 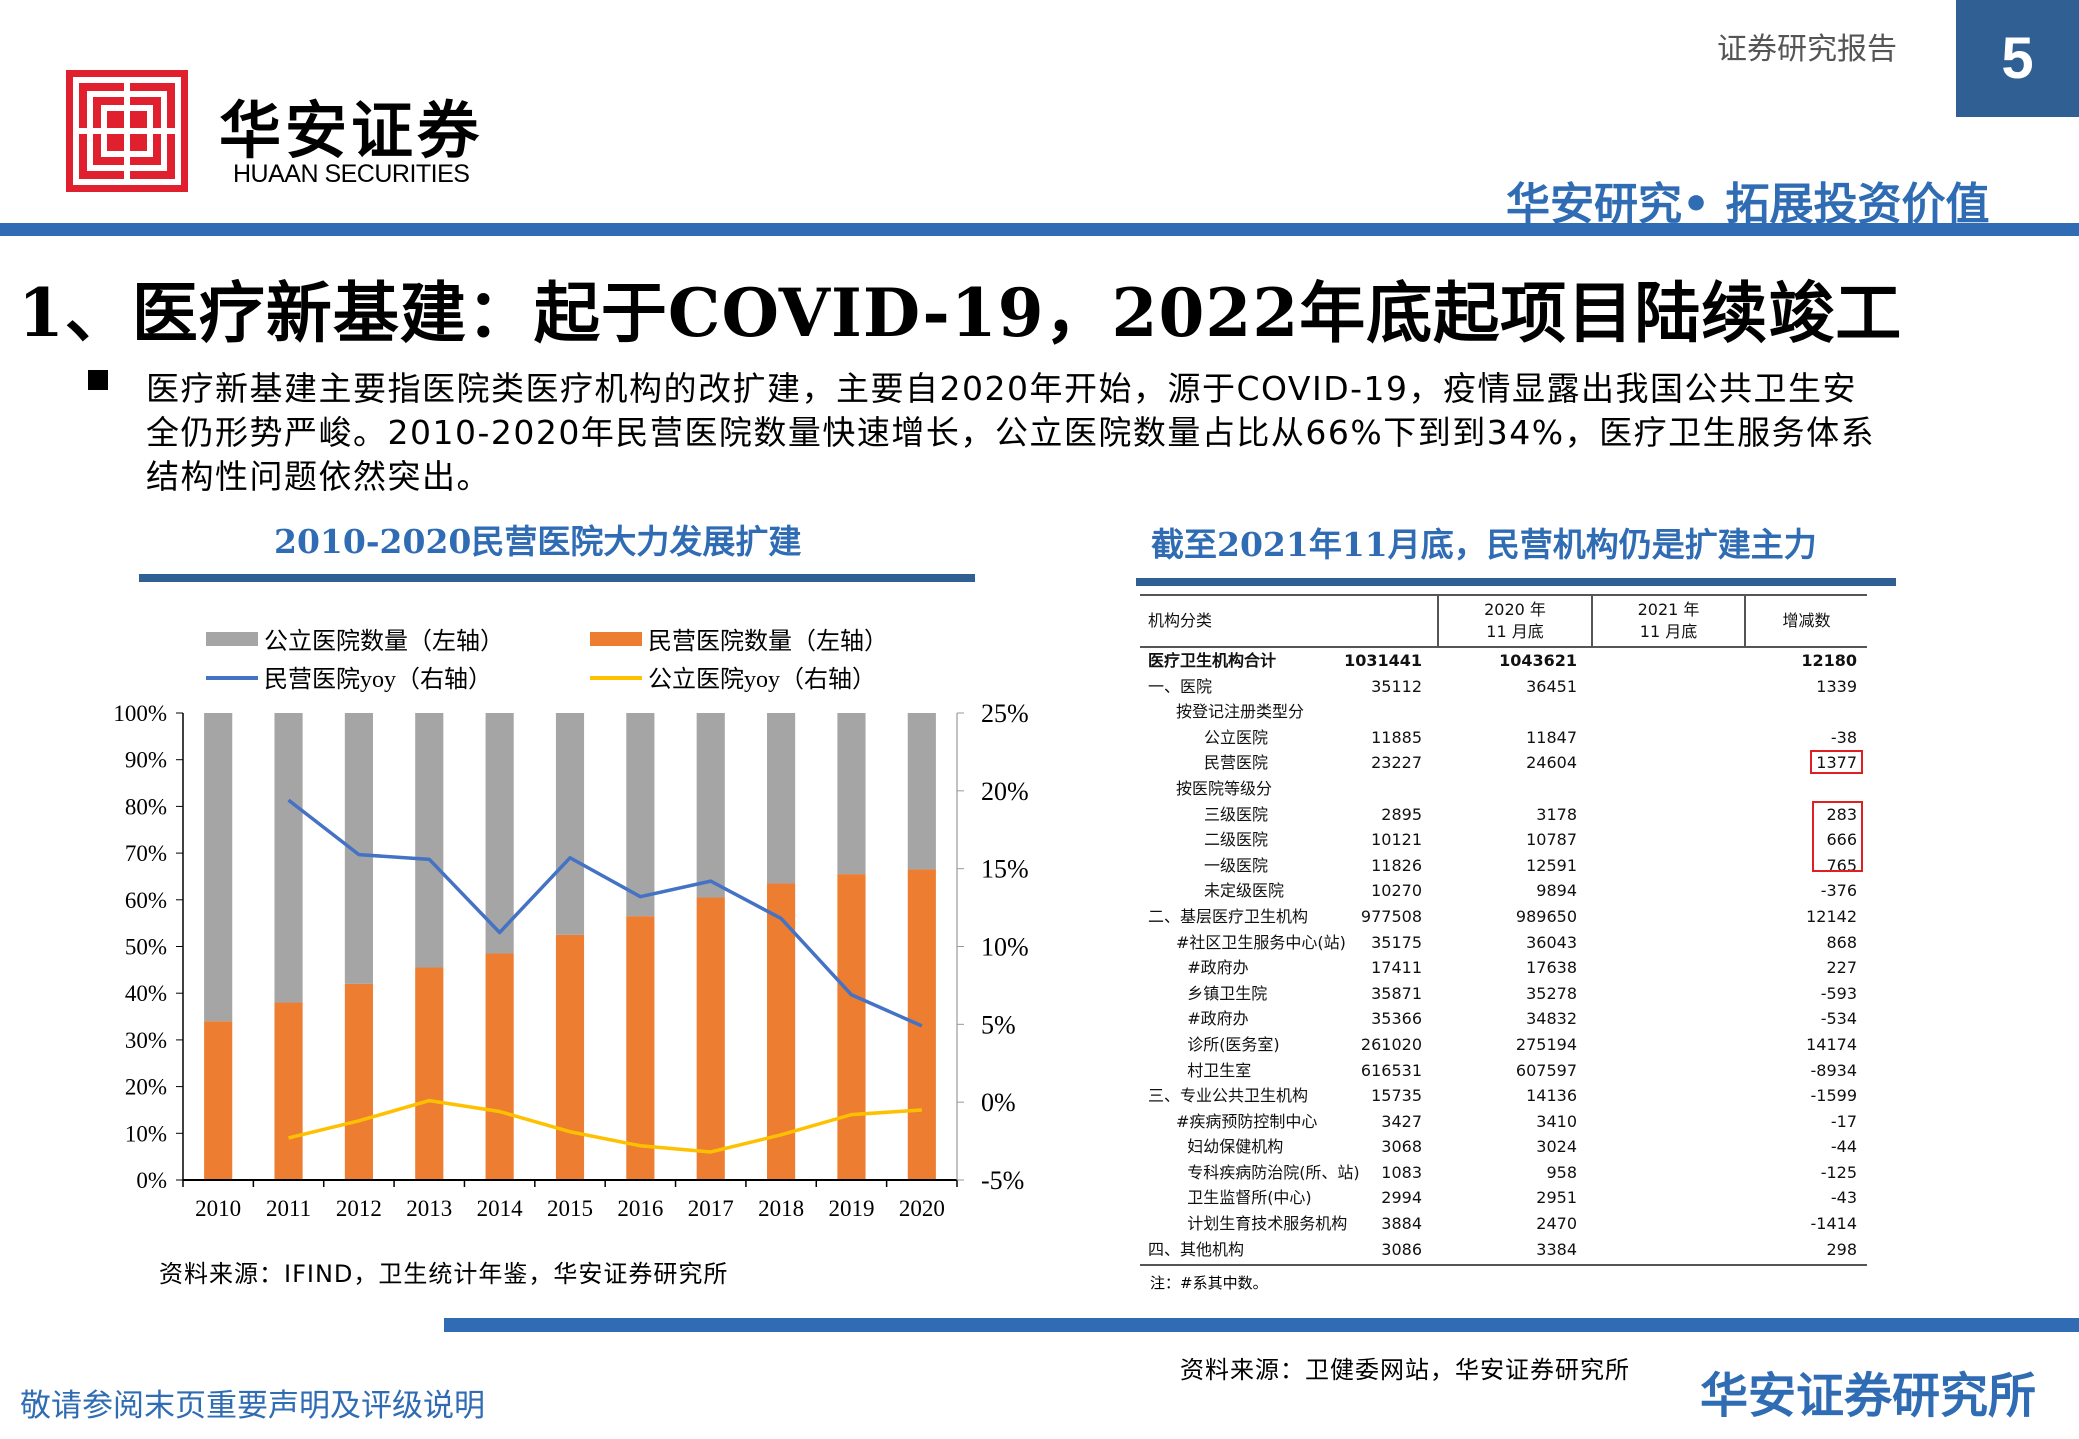 I want to click on right-tick-label: -5%, so click(x=1002, y=1180).